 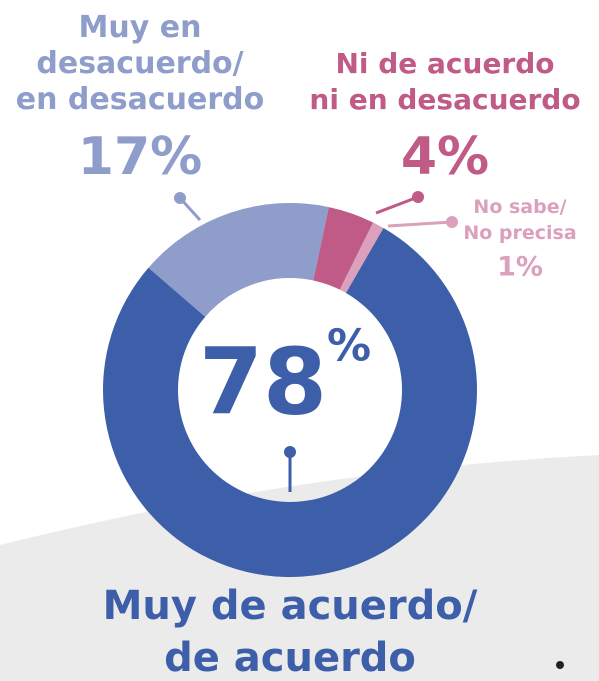 What do you see at coordinates (444, 81) in the screenshot?
I see `category-label: Ni de acuerdo ni en desacuerdo` at bounding box center [444, 81].